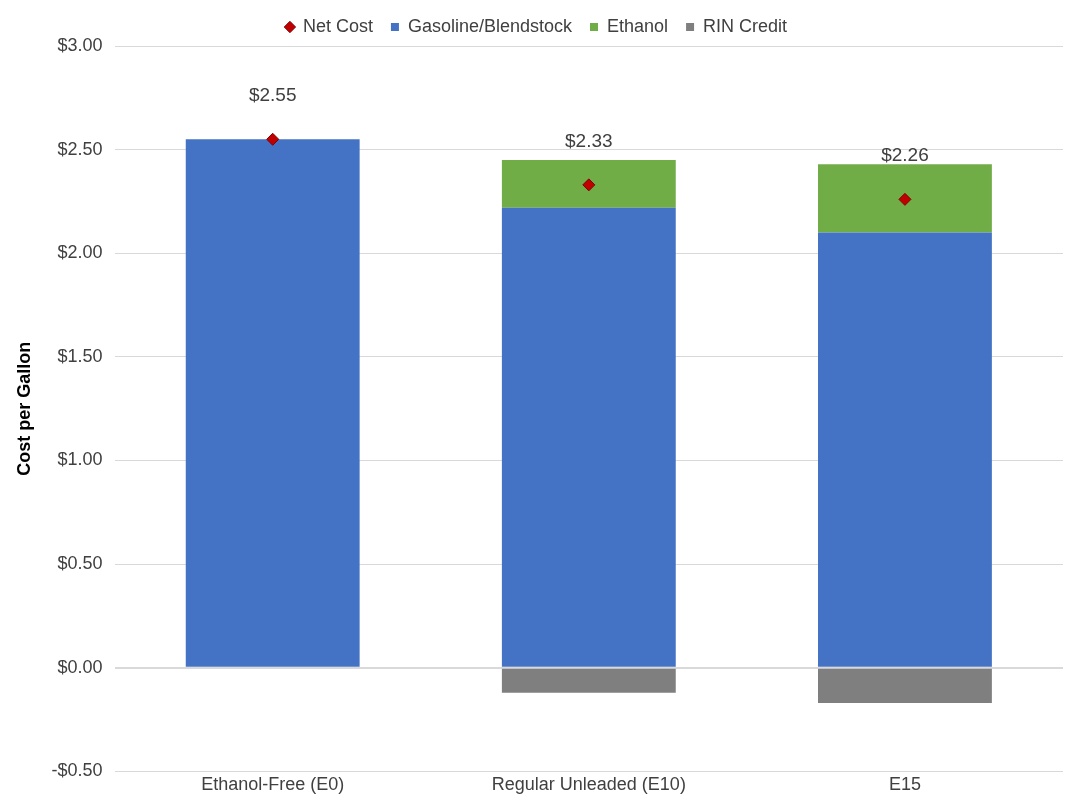  I want to click on y-tick-label: $1.00, so click(80, 459).